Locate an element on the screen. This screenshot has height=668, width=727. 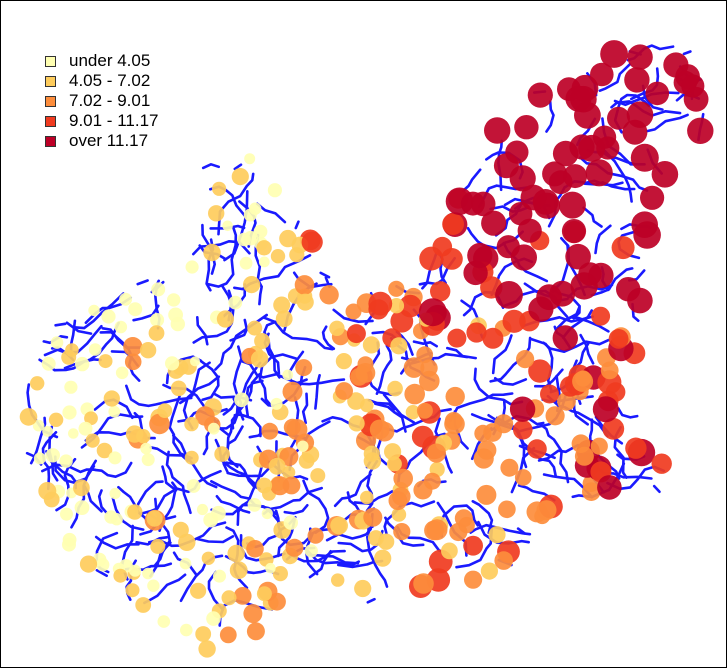
legend-row-class-1: under 4.05 is located at coordinates (101, 61).